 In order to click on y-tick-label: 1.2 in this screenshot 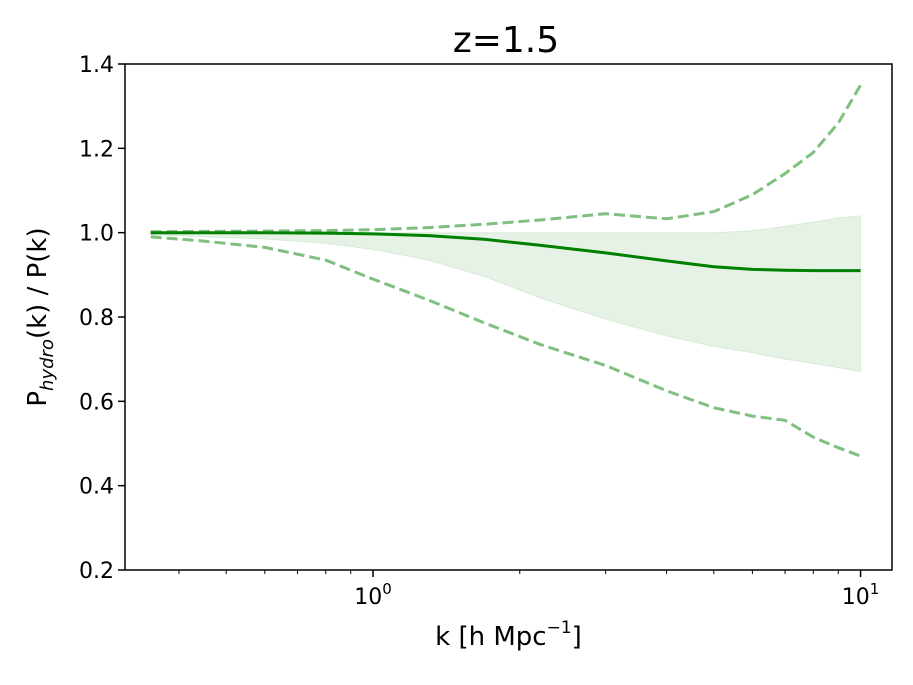, I will do `click(96, 149)`.